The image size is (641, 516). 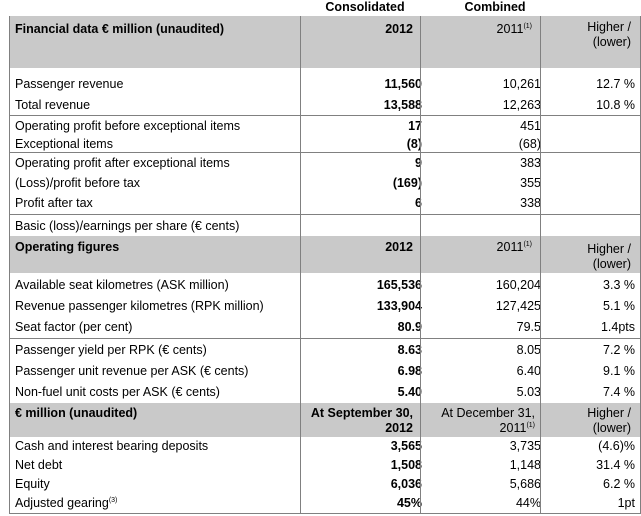 I want to click on table-row: Passenger revenue 11,560 10,261 12.7 %, so click(x=325, y=84).